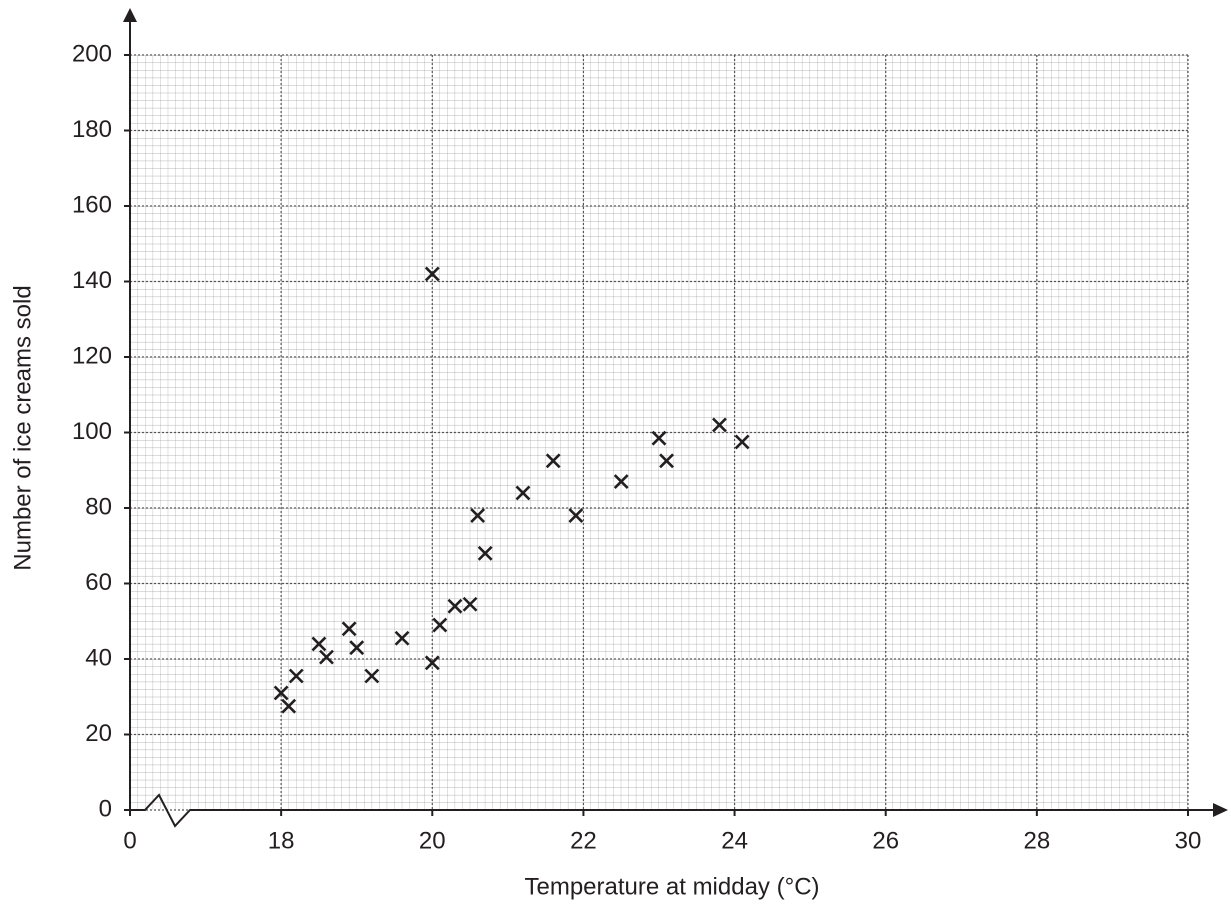 Image resolution: width=1231 pixels, height=911 pixels. What do you see at coordinates (98, 733) in the screenshot?
I see `y-tick-label: 20` at bounding box center [98, 733].